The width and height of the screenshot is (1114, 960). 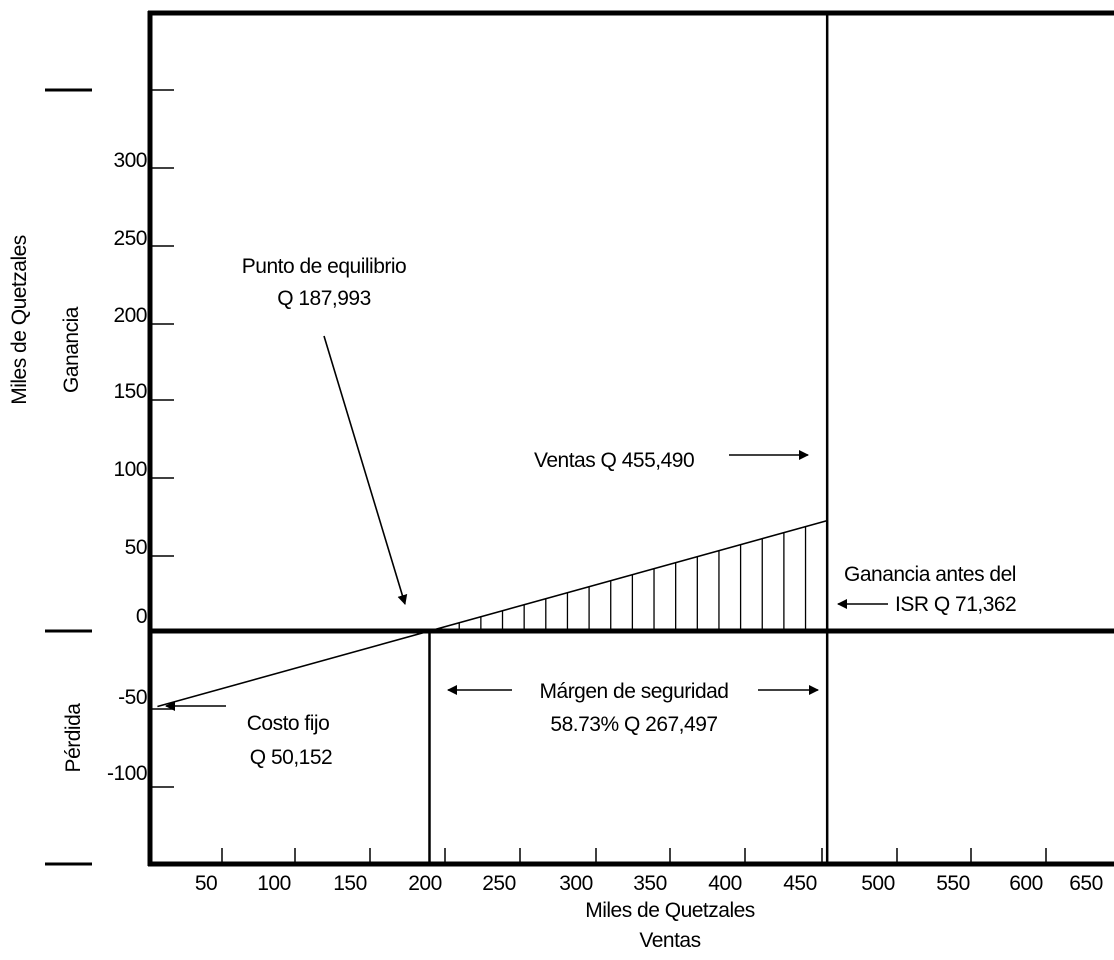 What do you see at coordinates (634, 691) in the screenshot?
I see `margin-label: Márgen de seguridad` at bounding box center [634, 691].